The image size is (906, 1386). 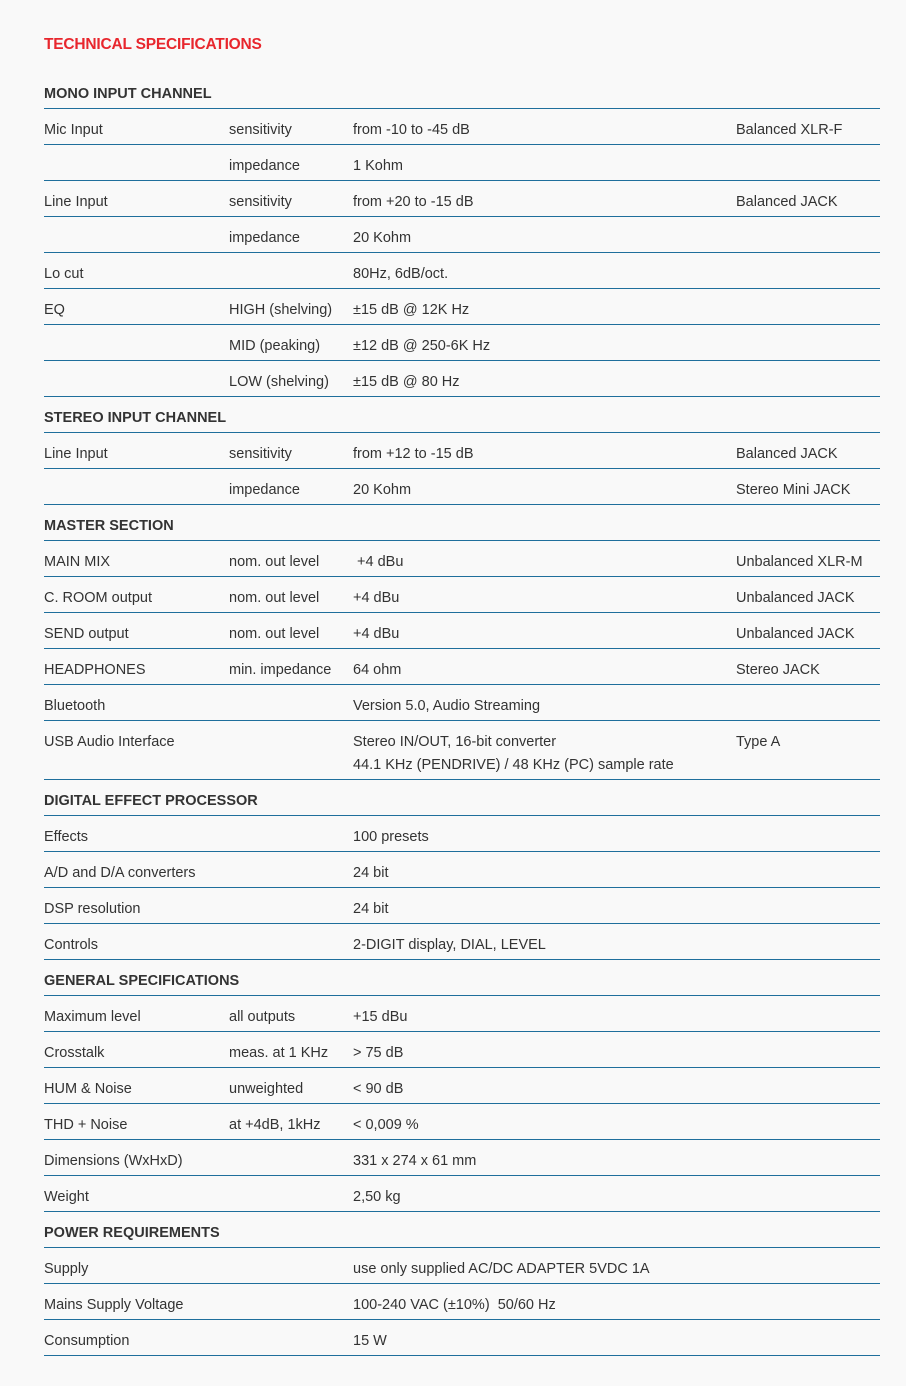 What do you see at coordinates (376, 598) in the screenshot?
I see `spec-value: +4 dBu` at bounding box center [376, 598].